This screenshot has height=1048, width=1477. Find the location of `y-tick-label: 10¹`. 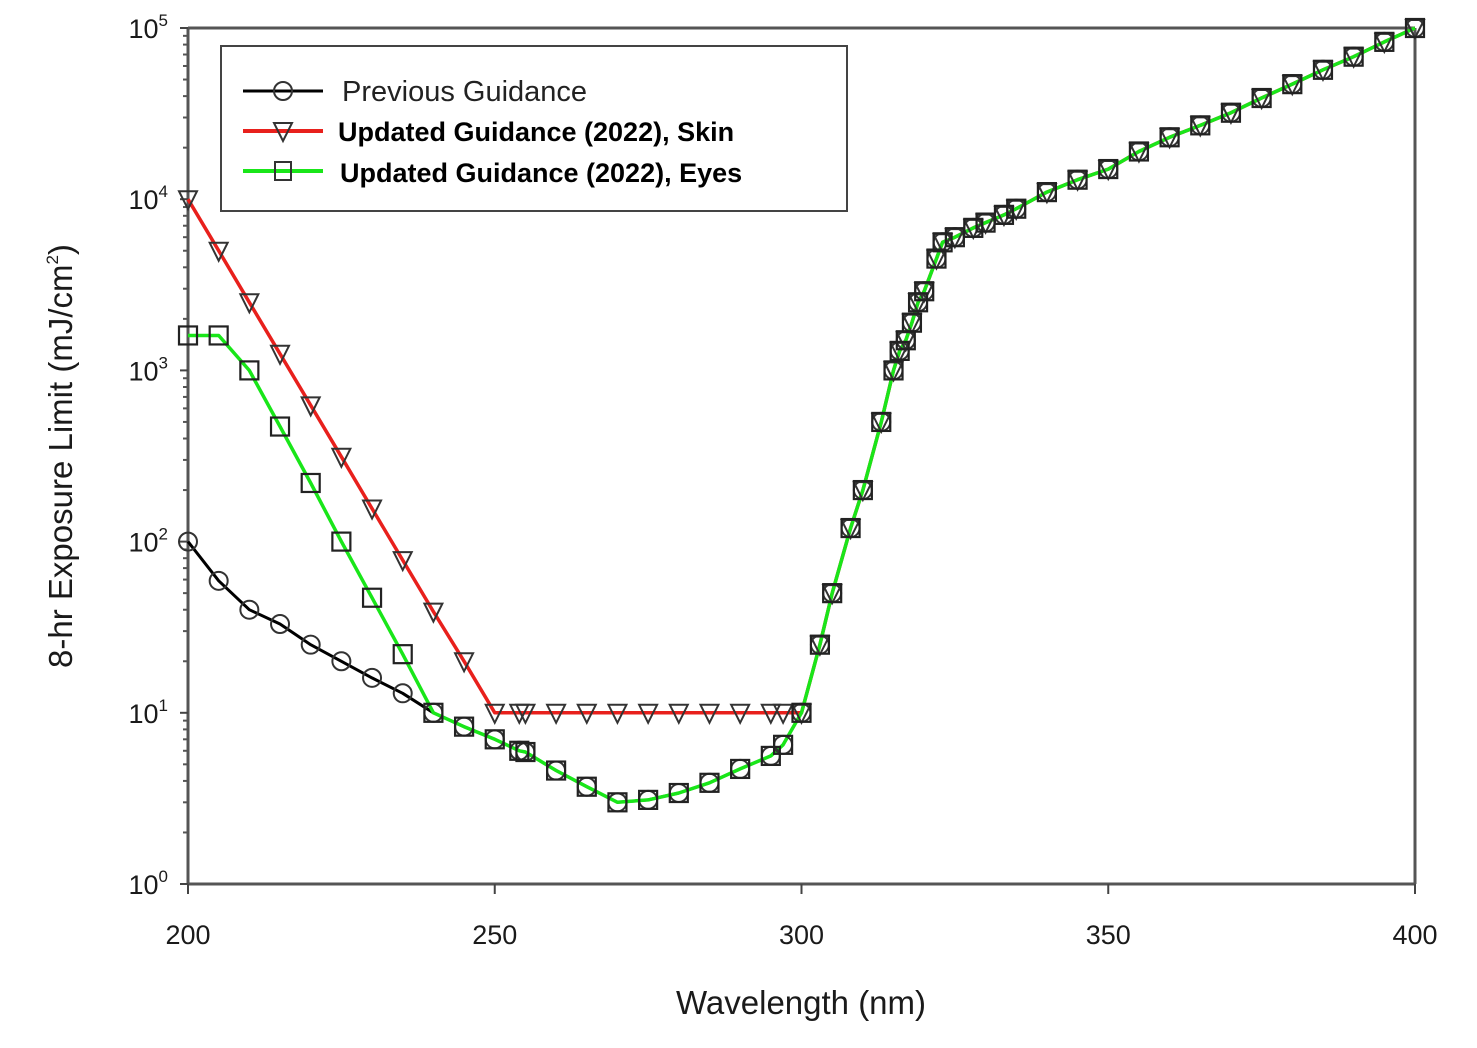

y-tick-label: 10¹ is located at coordinates (148, 712).